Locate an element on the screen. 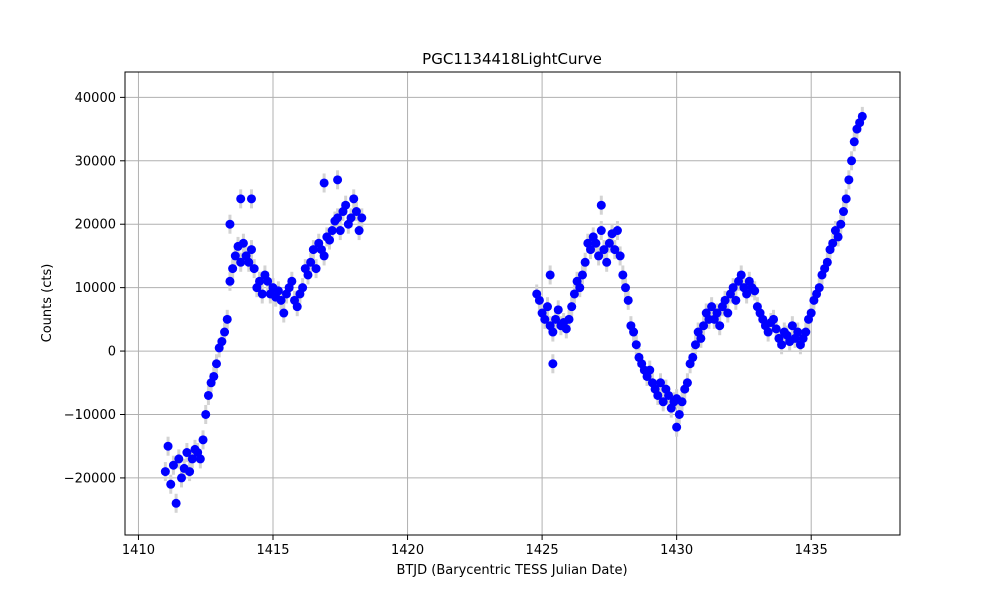 This screenshot has height=600, width=1000. y-tick-label: 10000 is located at coordinates (95, 288).